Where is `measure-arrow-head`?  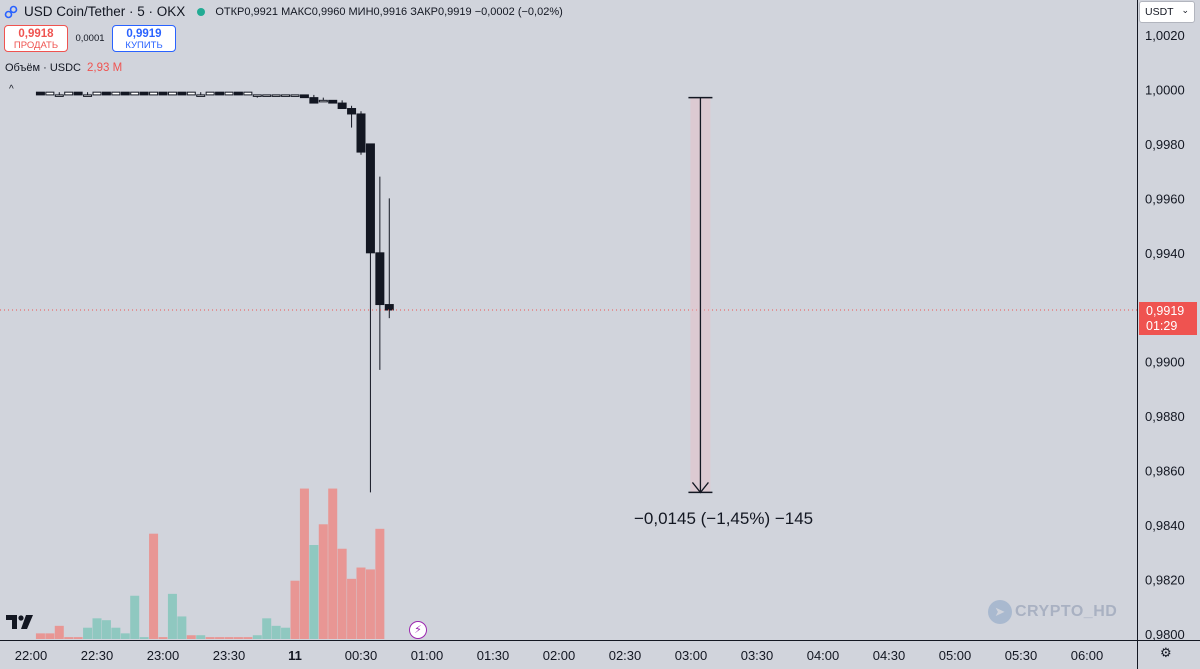
measure-arrow-head is located at coordinates (700, 488).